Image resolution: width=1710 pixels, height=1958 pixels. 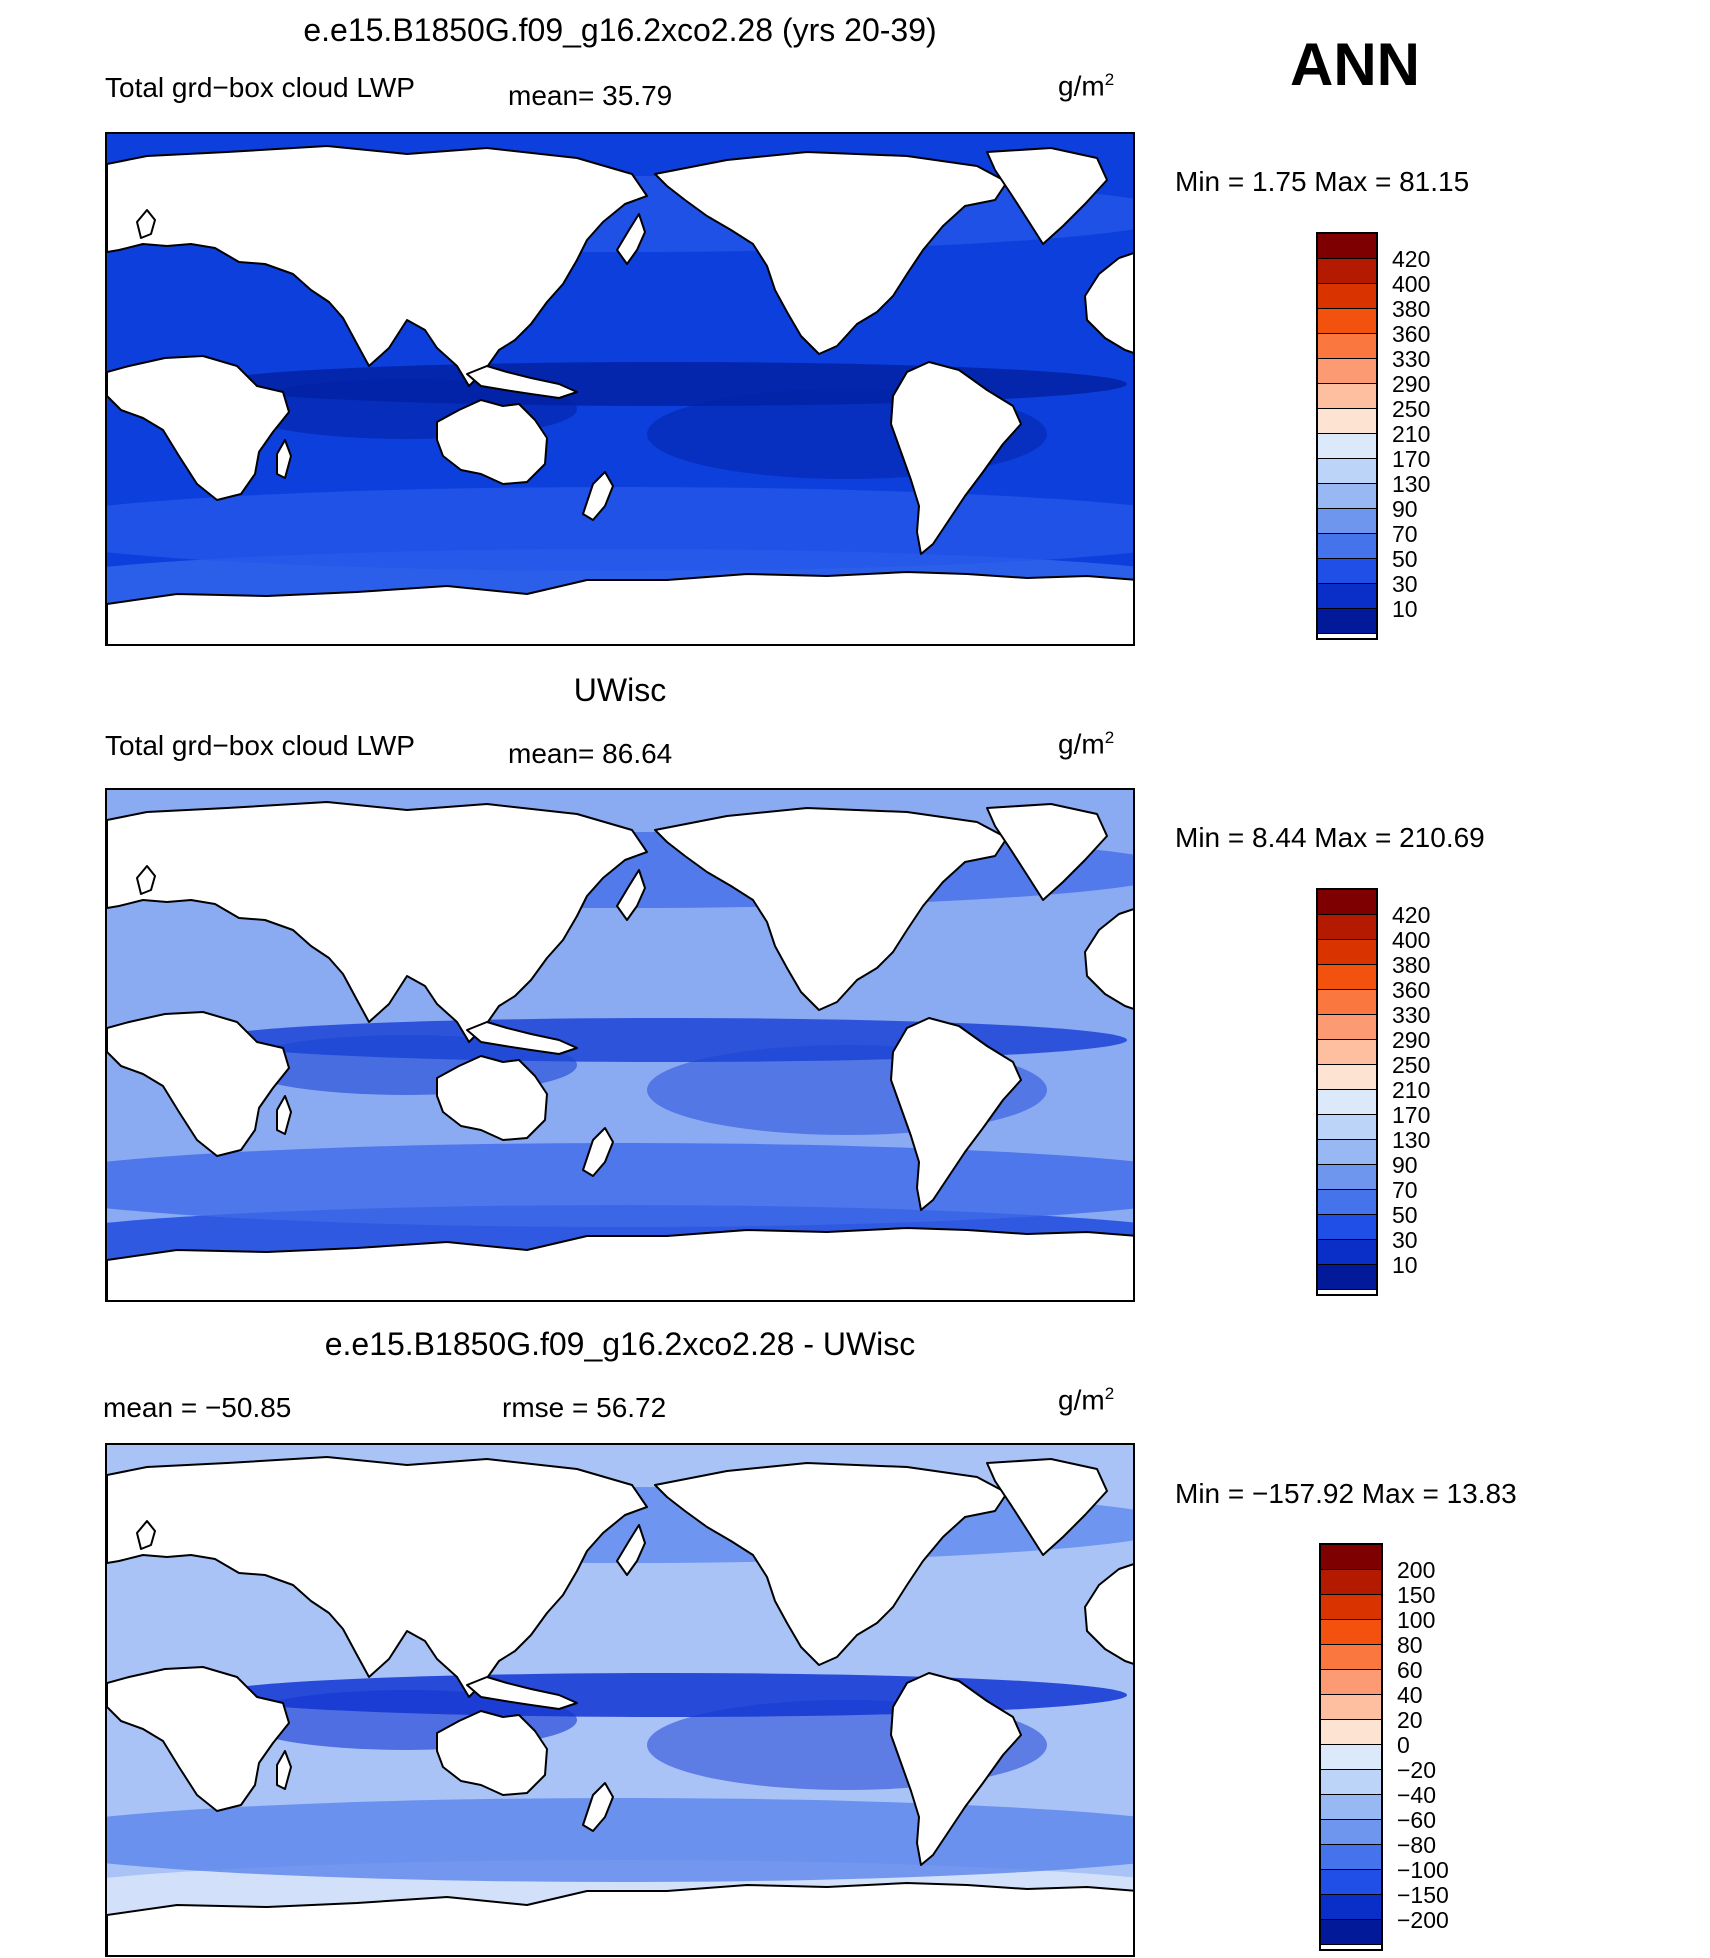 I want to click on colorbar-tick-label: −80, so click(x=1417, y=1845).